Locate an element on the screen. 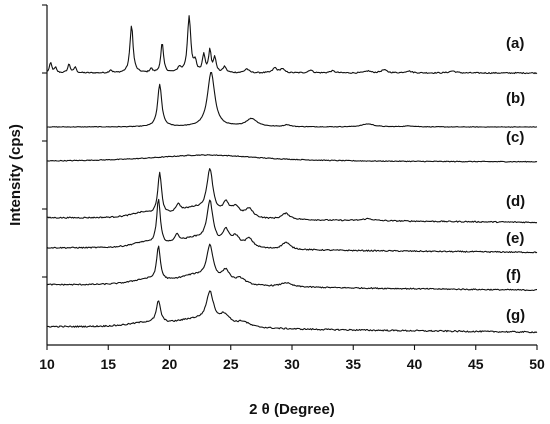  x-tick-label: 10 is located at coordinates (47, 364).